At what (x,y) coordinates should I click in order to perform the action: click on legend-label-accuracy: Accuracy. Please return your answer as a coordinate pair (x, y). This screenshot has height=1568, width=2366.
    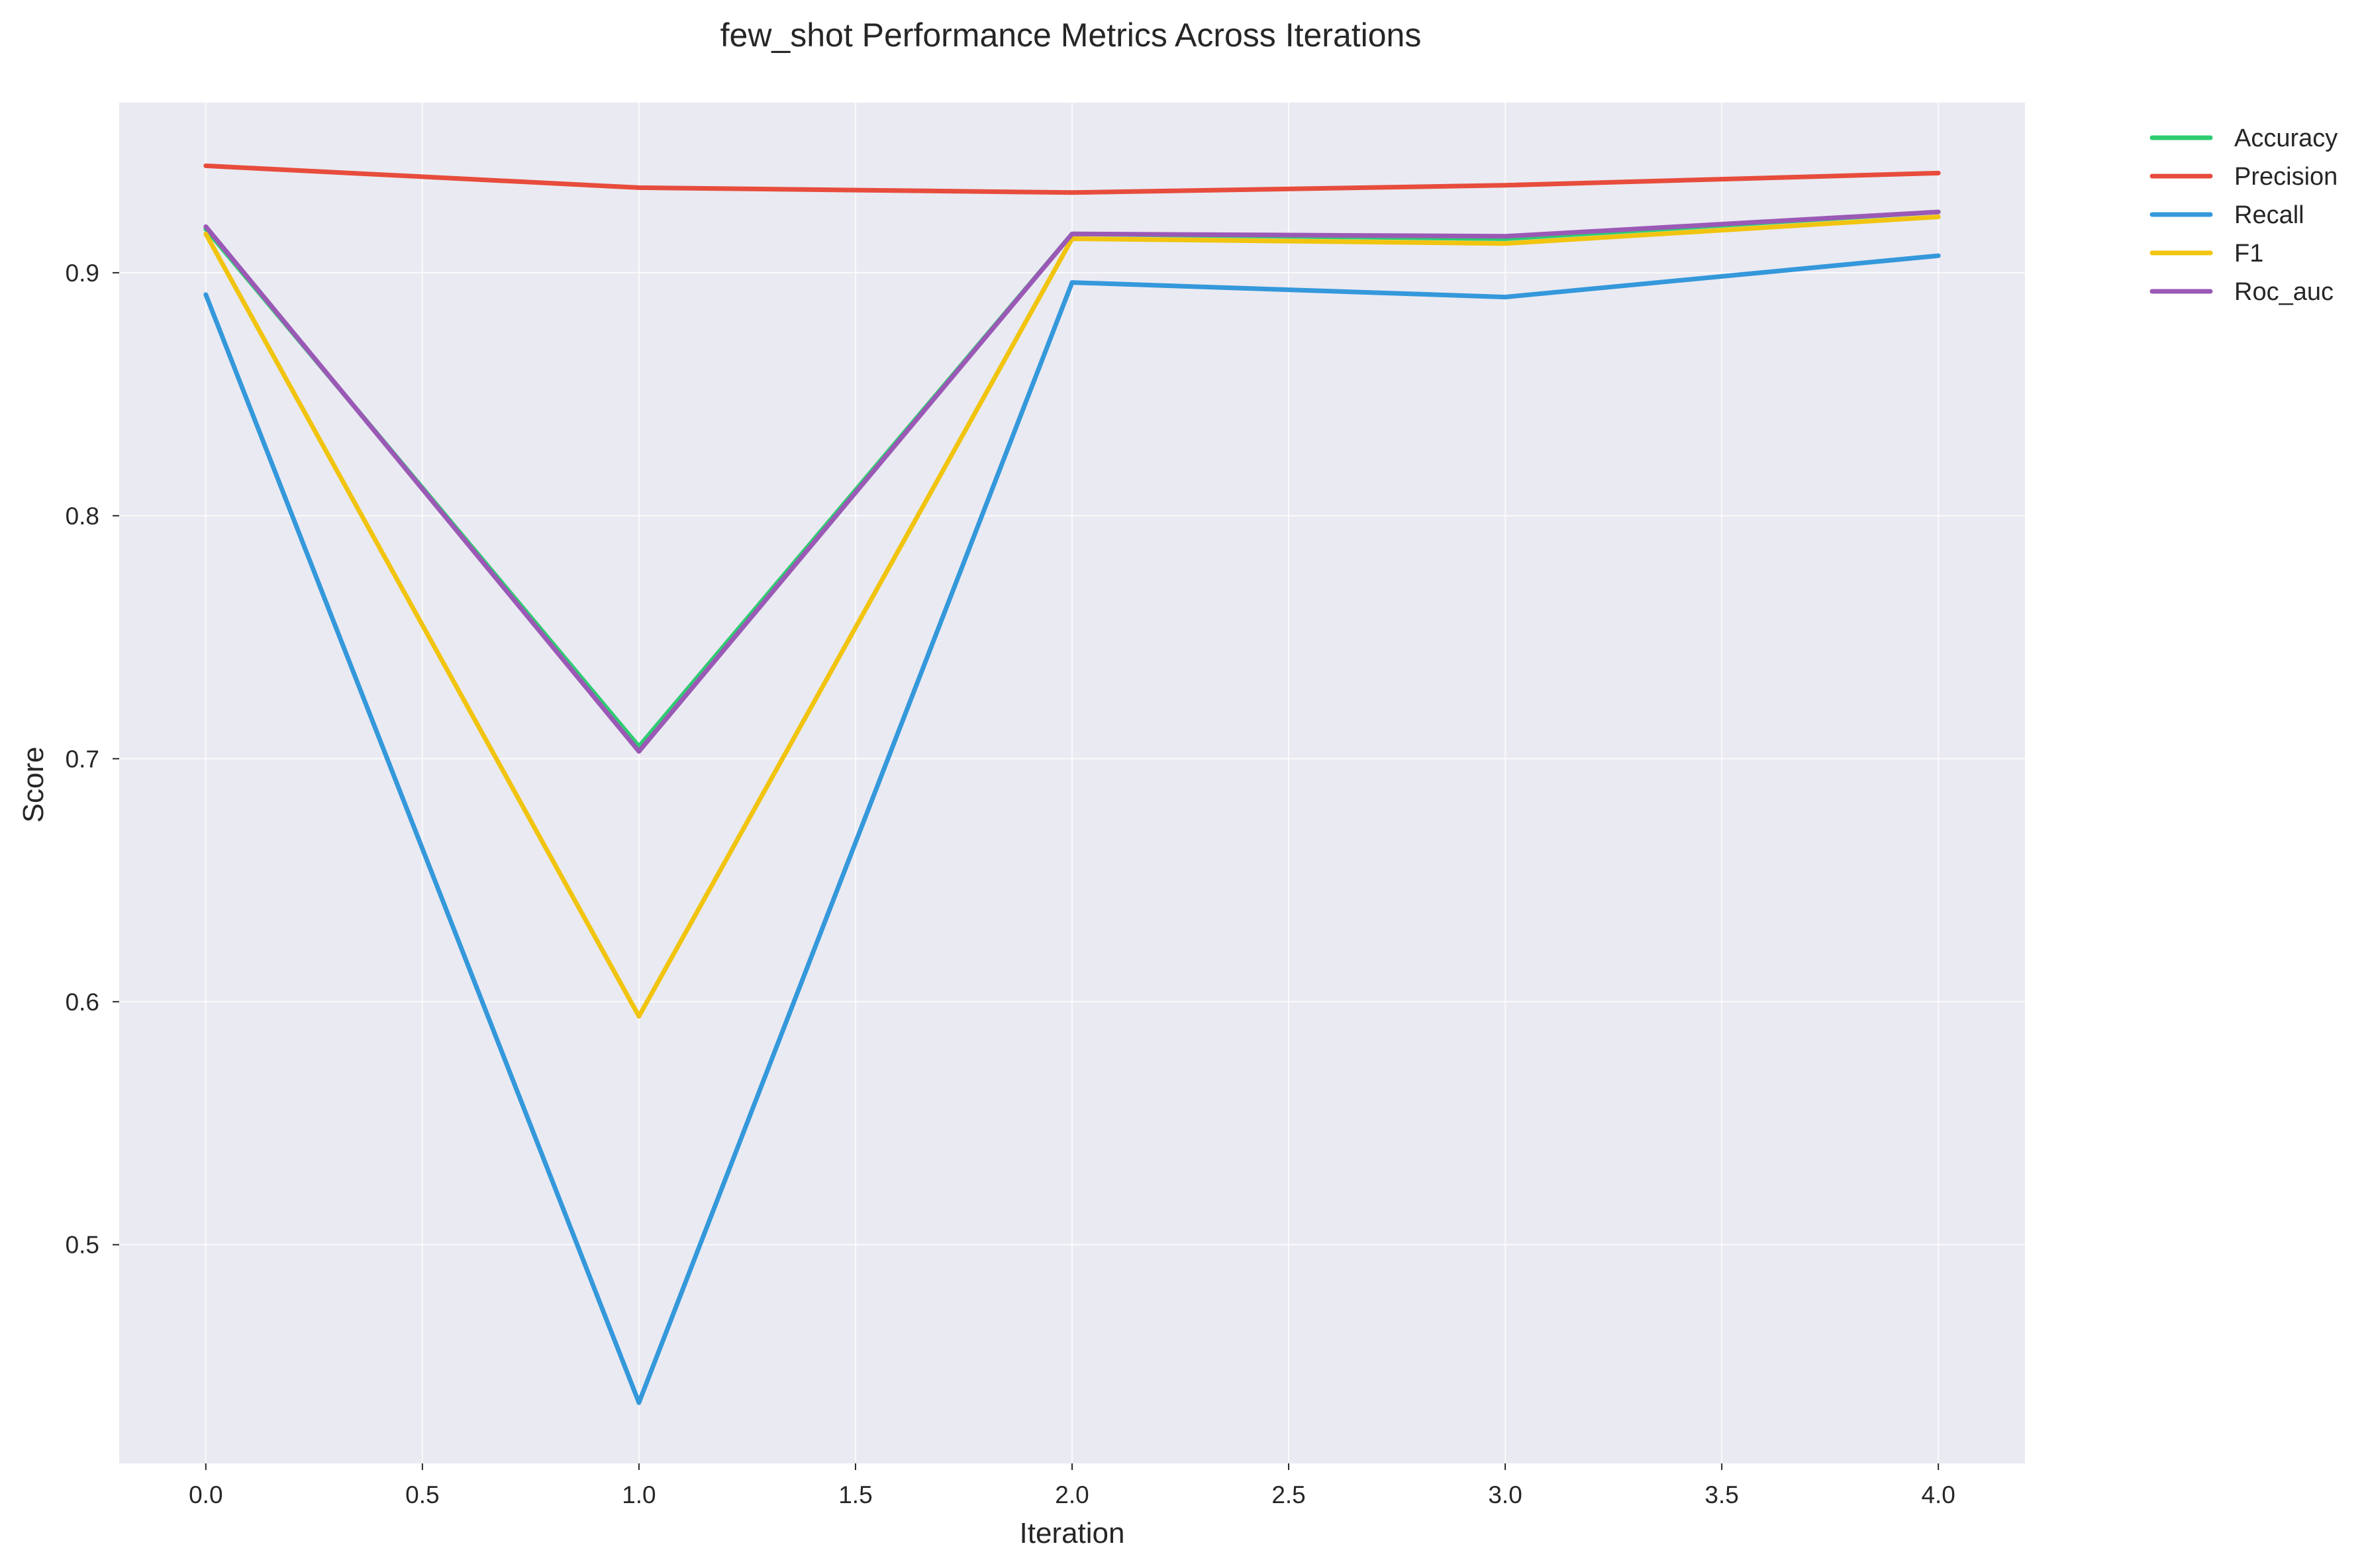
    Looking at the image, I should click on (2286, 138).